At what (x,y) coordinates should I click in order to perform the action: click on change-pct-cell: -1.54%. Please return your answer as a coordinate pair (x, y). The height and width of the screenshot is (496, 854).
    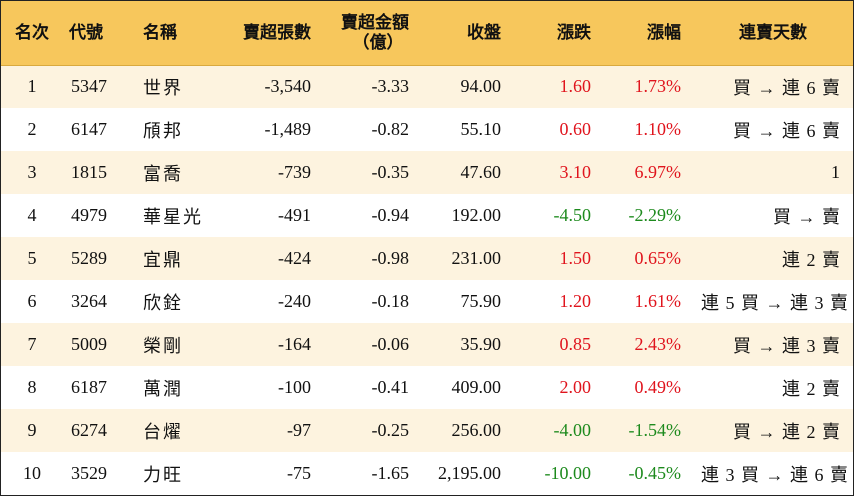
    Looking at the image, I should click on (655, 430).